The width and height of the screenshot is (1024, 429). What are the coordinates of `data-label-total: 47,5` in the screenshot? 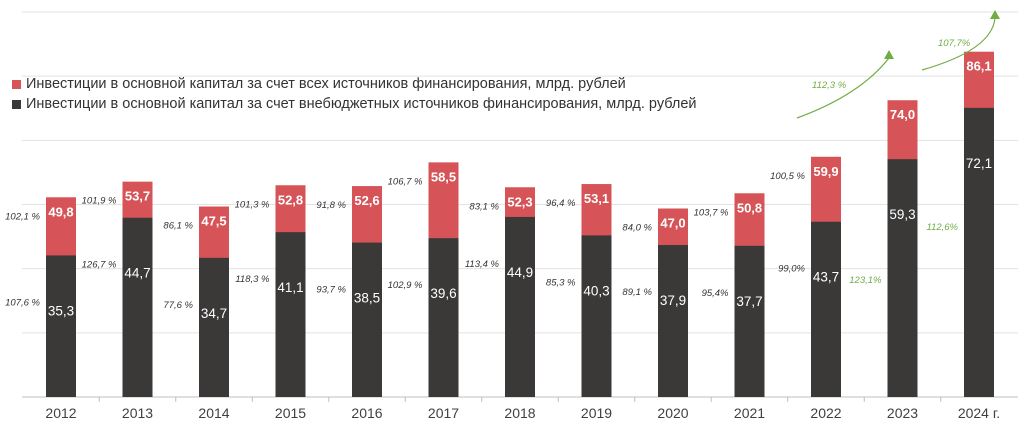 It's located at (213, 221).